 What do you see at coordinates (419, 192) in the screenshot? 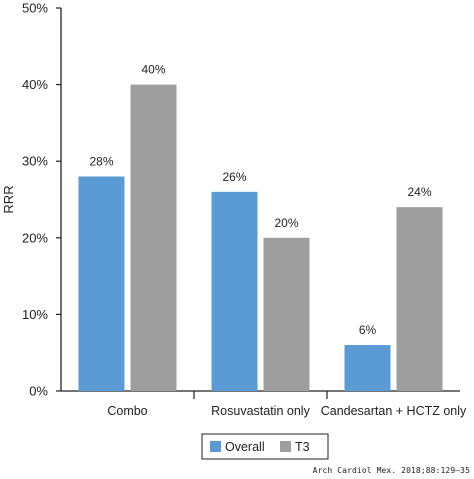
I see `data-label: 24%` at bounding box center [419, 192].